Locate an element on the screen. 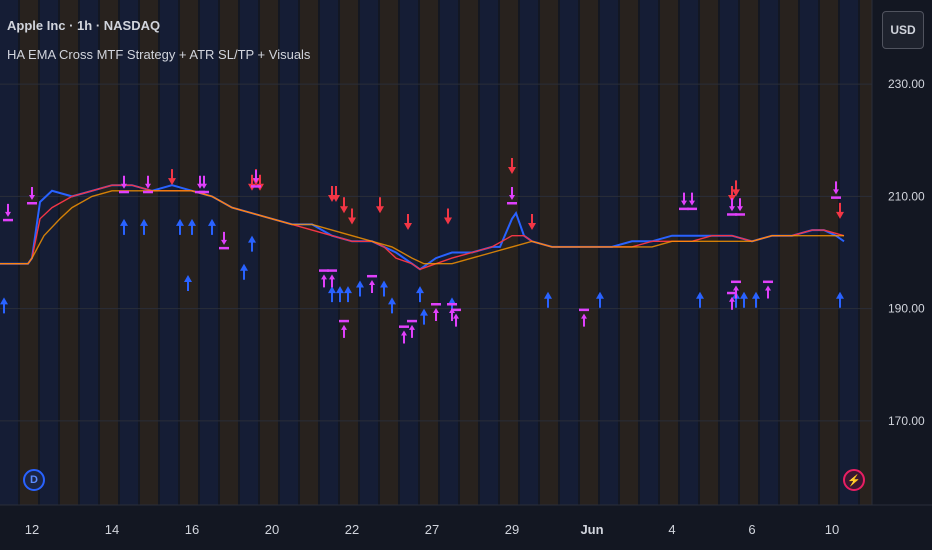 Image resolution: width=932 pixels, height=550 pixels. y-tick-label: 190.00 is located at coordinates (906, 309).